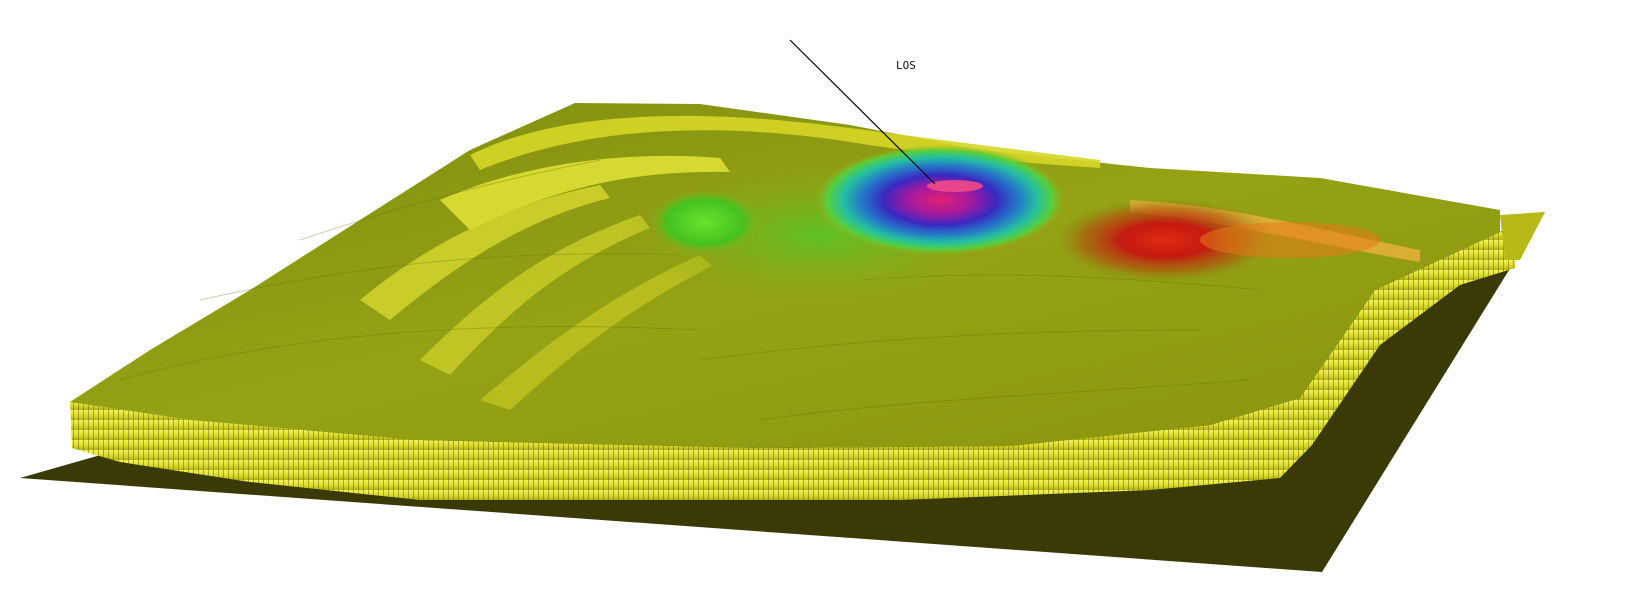 The image size is (1633, 613). I want to click on ridge-escarpment-west, so click(585, 192).